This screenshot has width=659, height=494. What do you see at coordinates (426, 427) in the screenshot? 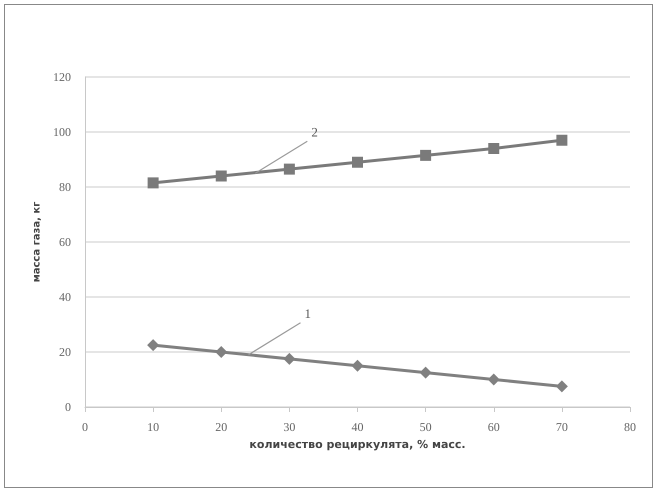
I see `x-tick-label: 50` at bounding box center [426, 427].